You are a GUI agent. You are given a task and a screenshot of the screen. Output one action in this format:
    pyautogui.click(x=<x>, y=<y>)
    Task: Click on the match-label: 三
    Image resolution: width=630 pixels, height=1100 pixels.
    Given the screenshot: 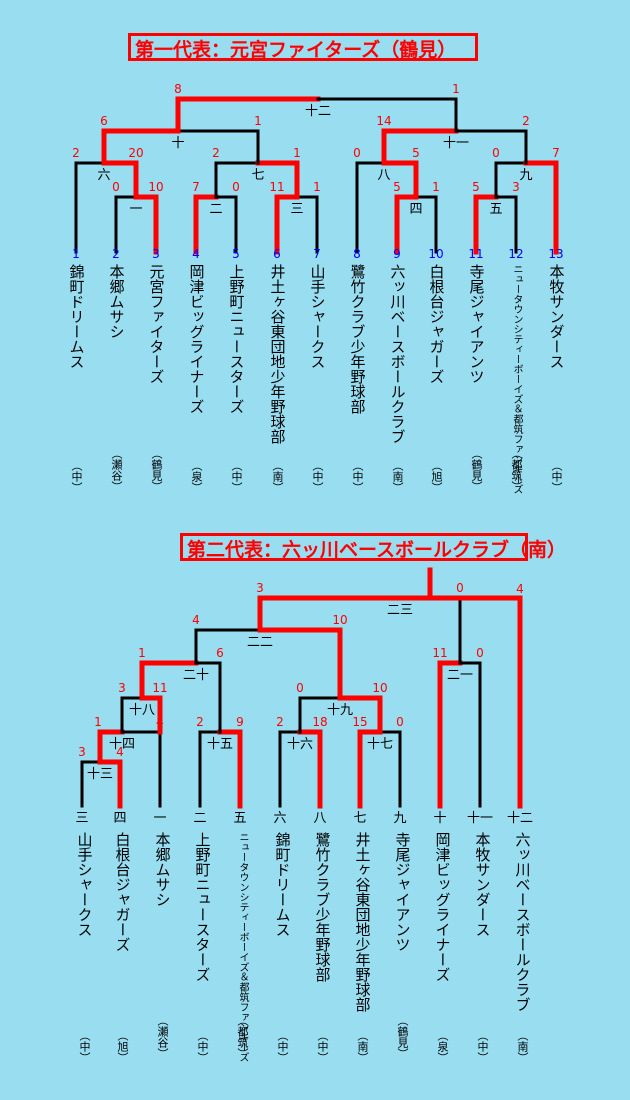 What is the action you would take?
    pyautogui.click(x=297, y=209)
    